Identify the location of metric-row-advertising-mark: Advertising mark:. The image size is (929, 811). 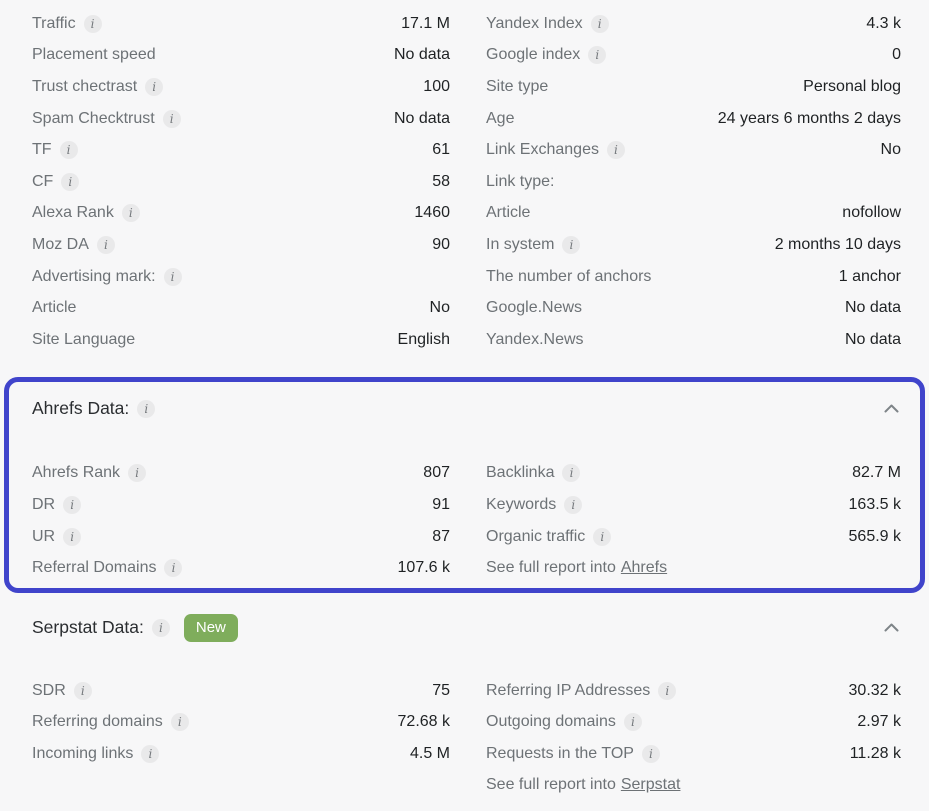
(241, 277).